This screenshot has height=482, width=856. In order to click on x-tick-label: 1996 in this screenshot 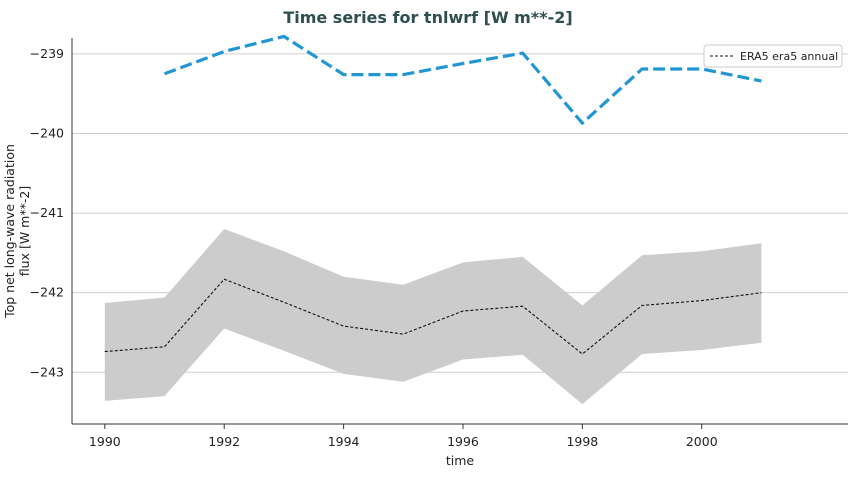, I will do `click(463, 441)`.